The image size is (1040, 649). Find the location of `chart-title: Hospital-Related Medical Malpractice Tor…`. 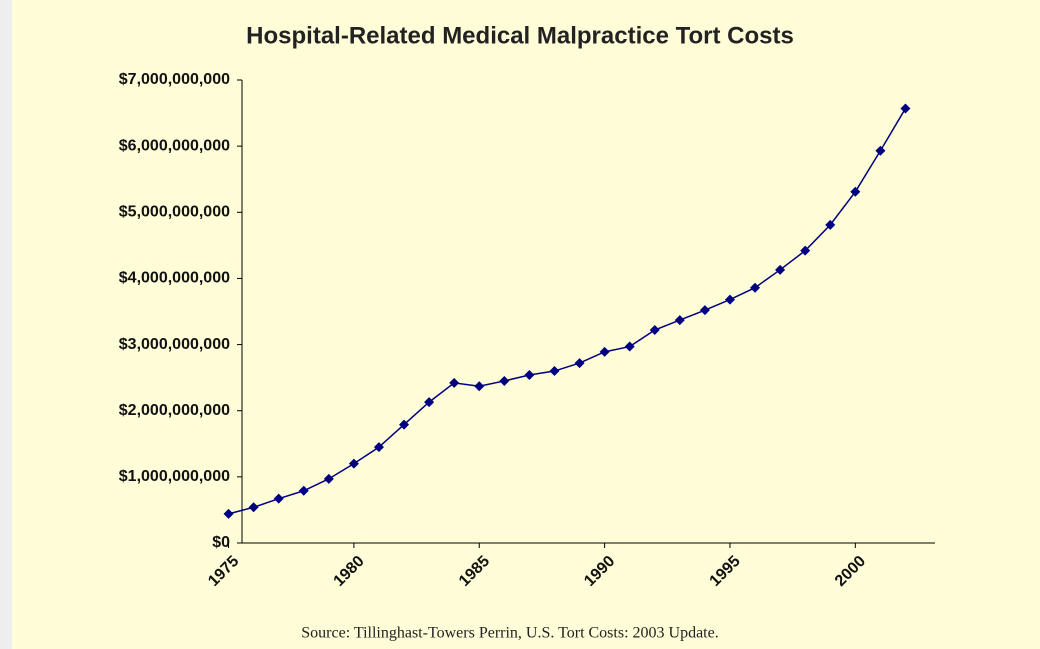

chart-title: Hospital-Related Medical Malpractice Tor… is located at coordinates (520, 35).